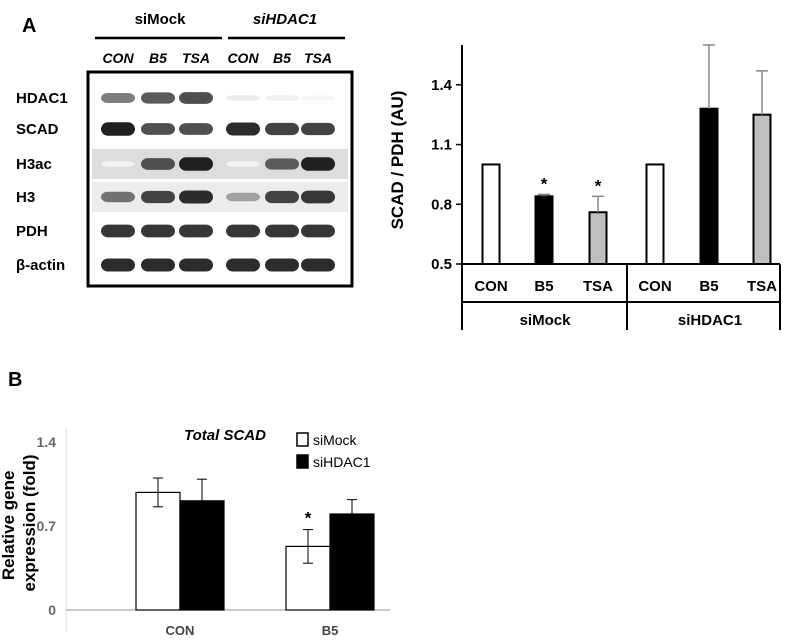 The height and width of the screenshot is (642, 800). What do you see at coordinates (308, 518) in the screenshot?
I see `chart-b-significance-1-0: *` at bounding box center [308, 518].